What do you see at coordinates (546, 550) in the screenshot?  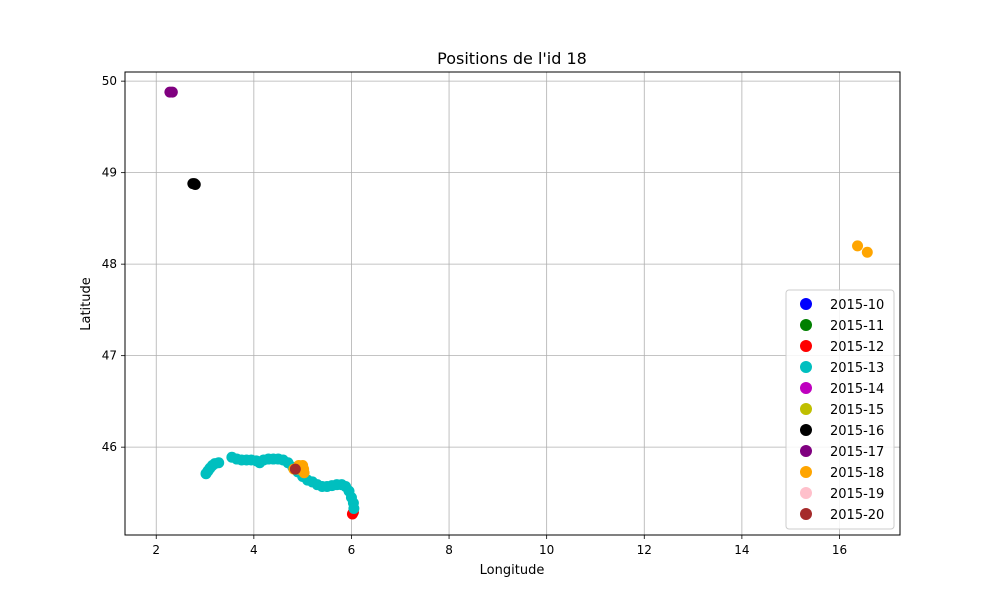 I see `x-tick-label: 10` at bounding box center [546, 550].